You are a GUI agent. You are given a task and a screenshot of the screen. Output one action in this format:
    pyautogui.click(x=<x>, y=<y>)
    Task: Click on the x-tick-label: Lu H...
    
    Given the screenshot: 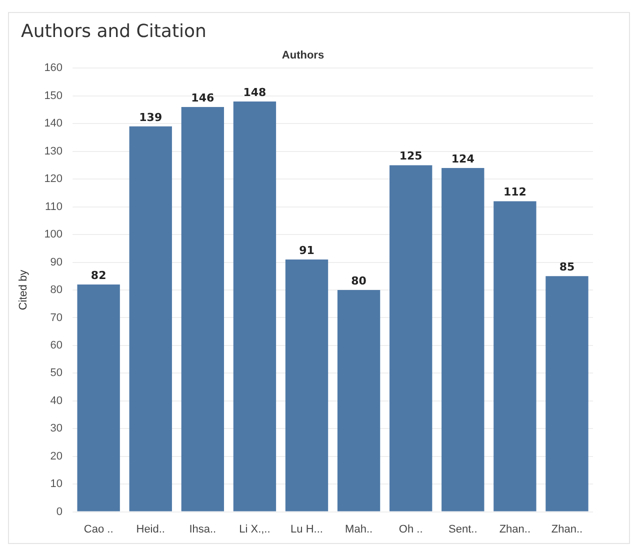 What is the action you would take?
    pyautogui.click(x=306, y=529)
    